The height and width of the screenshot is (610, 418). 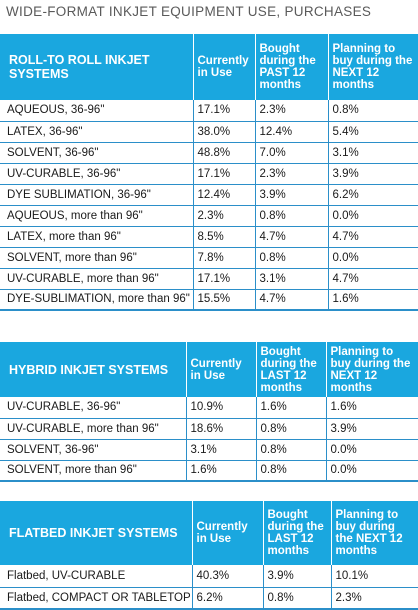 I want to click on table-row: UV-CURABLE, more than 96" 18.6% 0.8% 3.9%, so click(x=209, y=429).